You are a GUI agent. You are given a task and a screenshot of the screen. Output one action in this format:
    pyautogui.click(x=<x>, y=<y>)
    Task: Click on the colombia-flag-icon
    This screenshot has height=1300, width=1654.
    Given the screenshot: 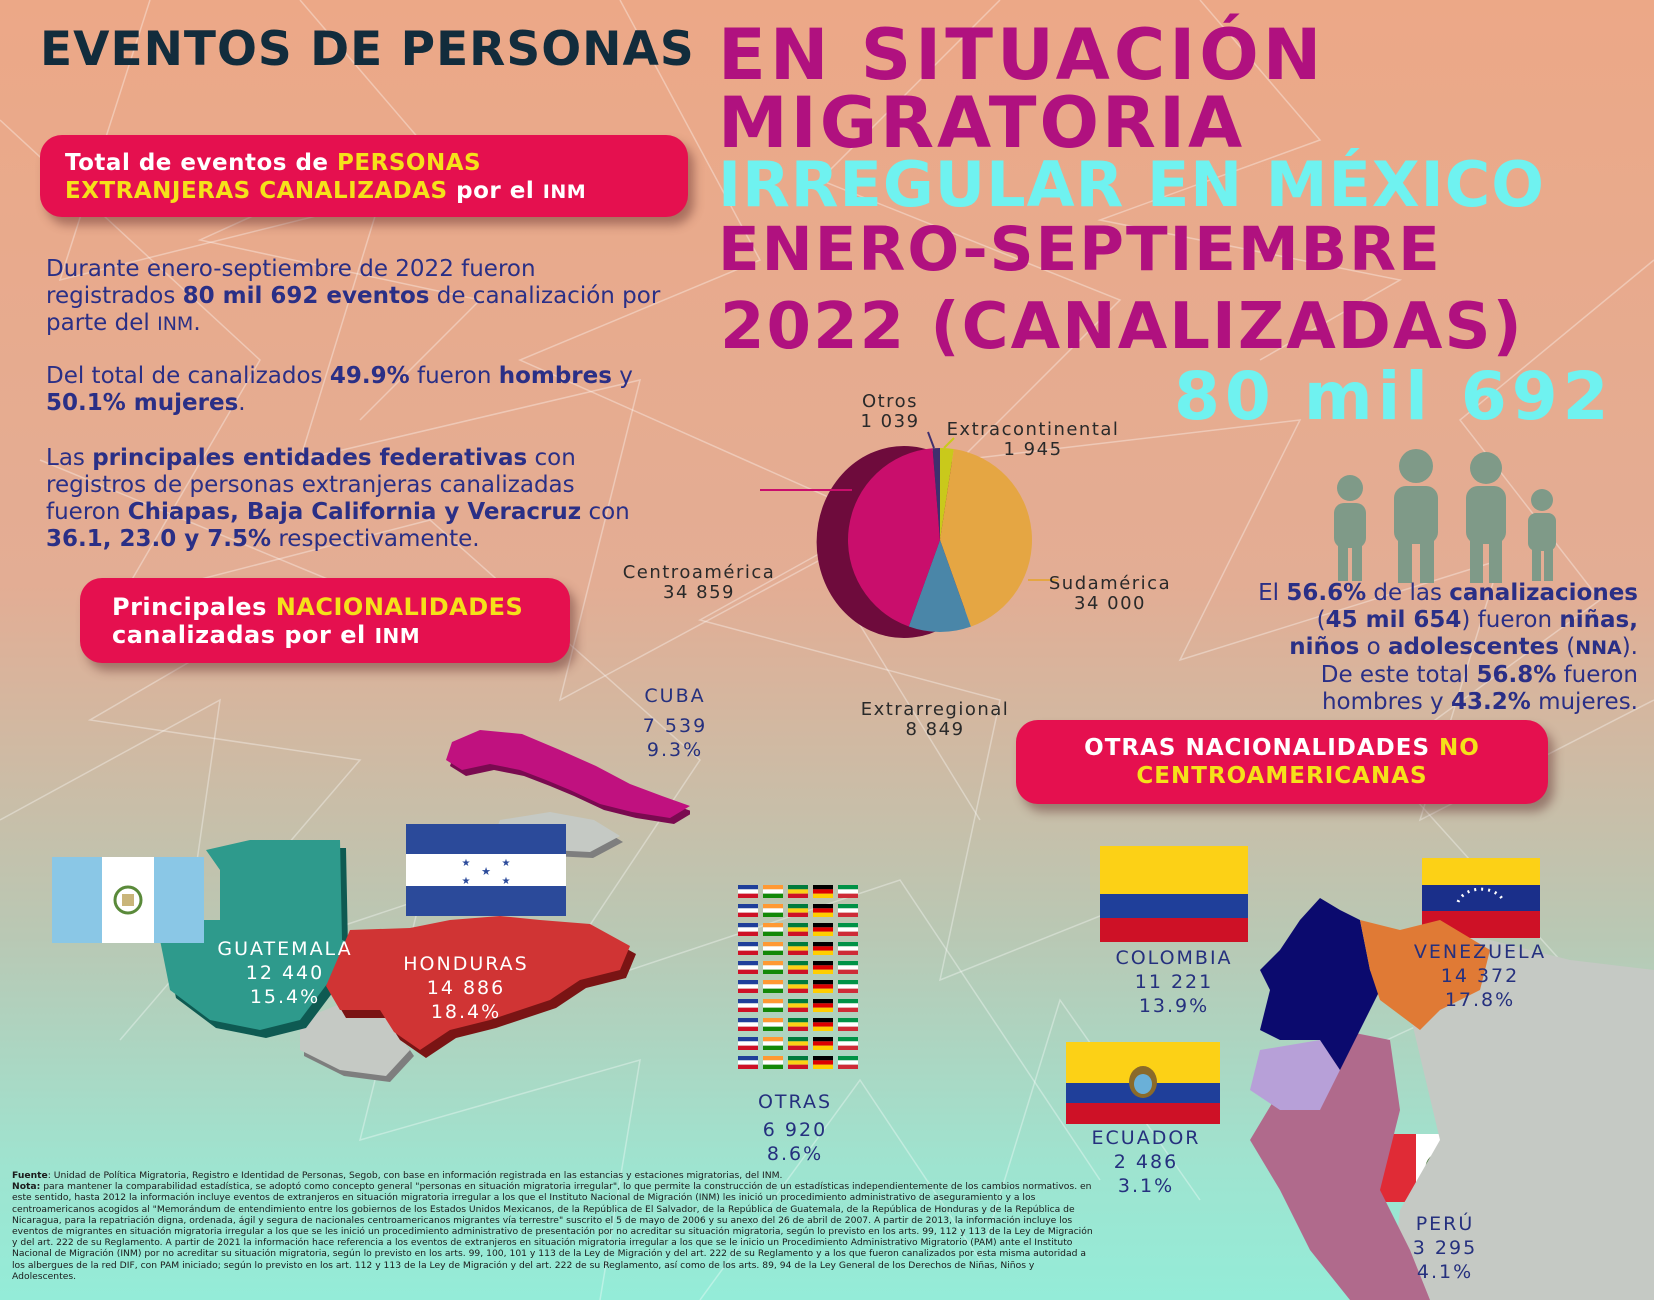 What is the action you would take?
    pyautogui.click(x=1174, y=894)
    